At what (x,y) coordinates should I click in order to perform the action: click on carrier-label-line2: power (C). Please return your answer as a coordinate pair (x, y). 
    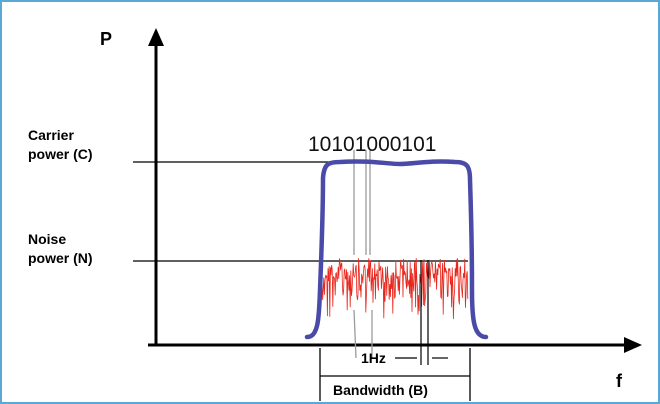
    Looking at the image, I should click on (60, 154).